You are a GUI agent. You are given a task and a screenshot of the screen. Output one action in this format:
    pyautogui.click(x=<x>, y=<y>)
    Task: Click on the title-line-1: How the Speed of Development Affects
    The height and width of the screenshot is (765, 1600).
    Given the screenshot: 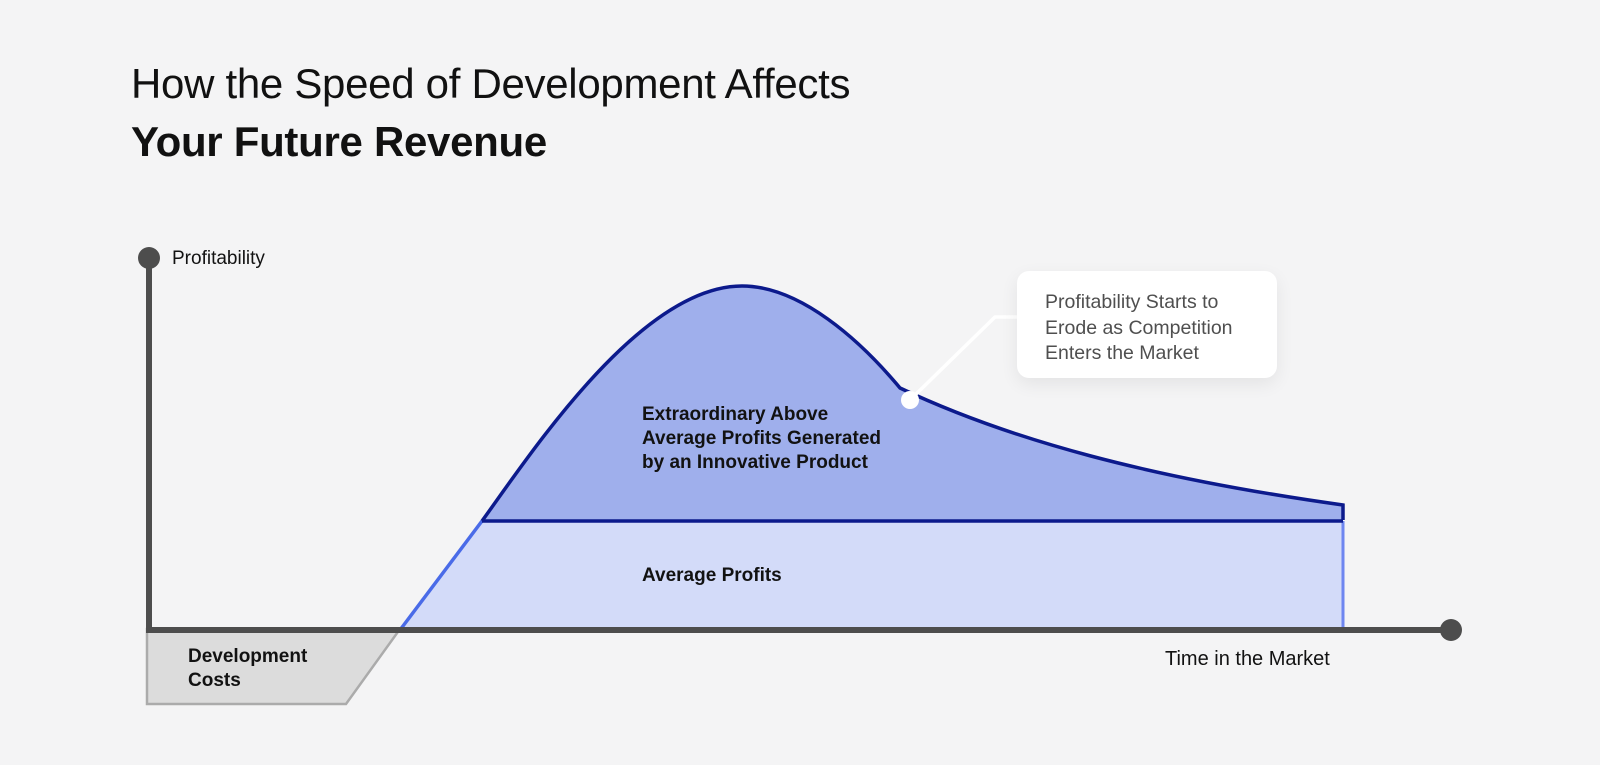 What is the action you would take?
    pyautogui.click(x=491, y=83)
    